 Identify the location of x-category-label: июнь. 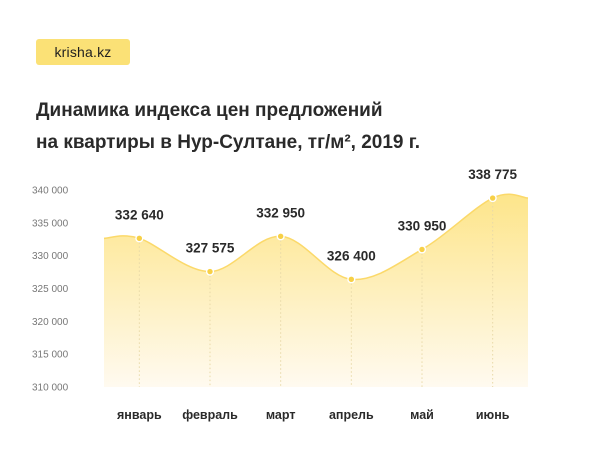
(493, 415).